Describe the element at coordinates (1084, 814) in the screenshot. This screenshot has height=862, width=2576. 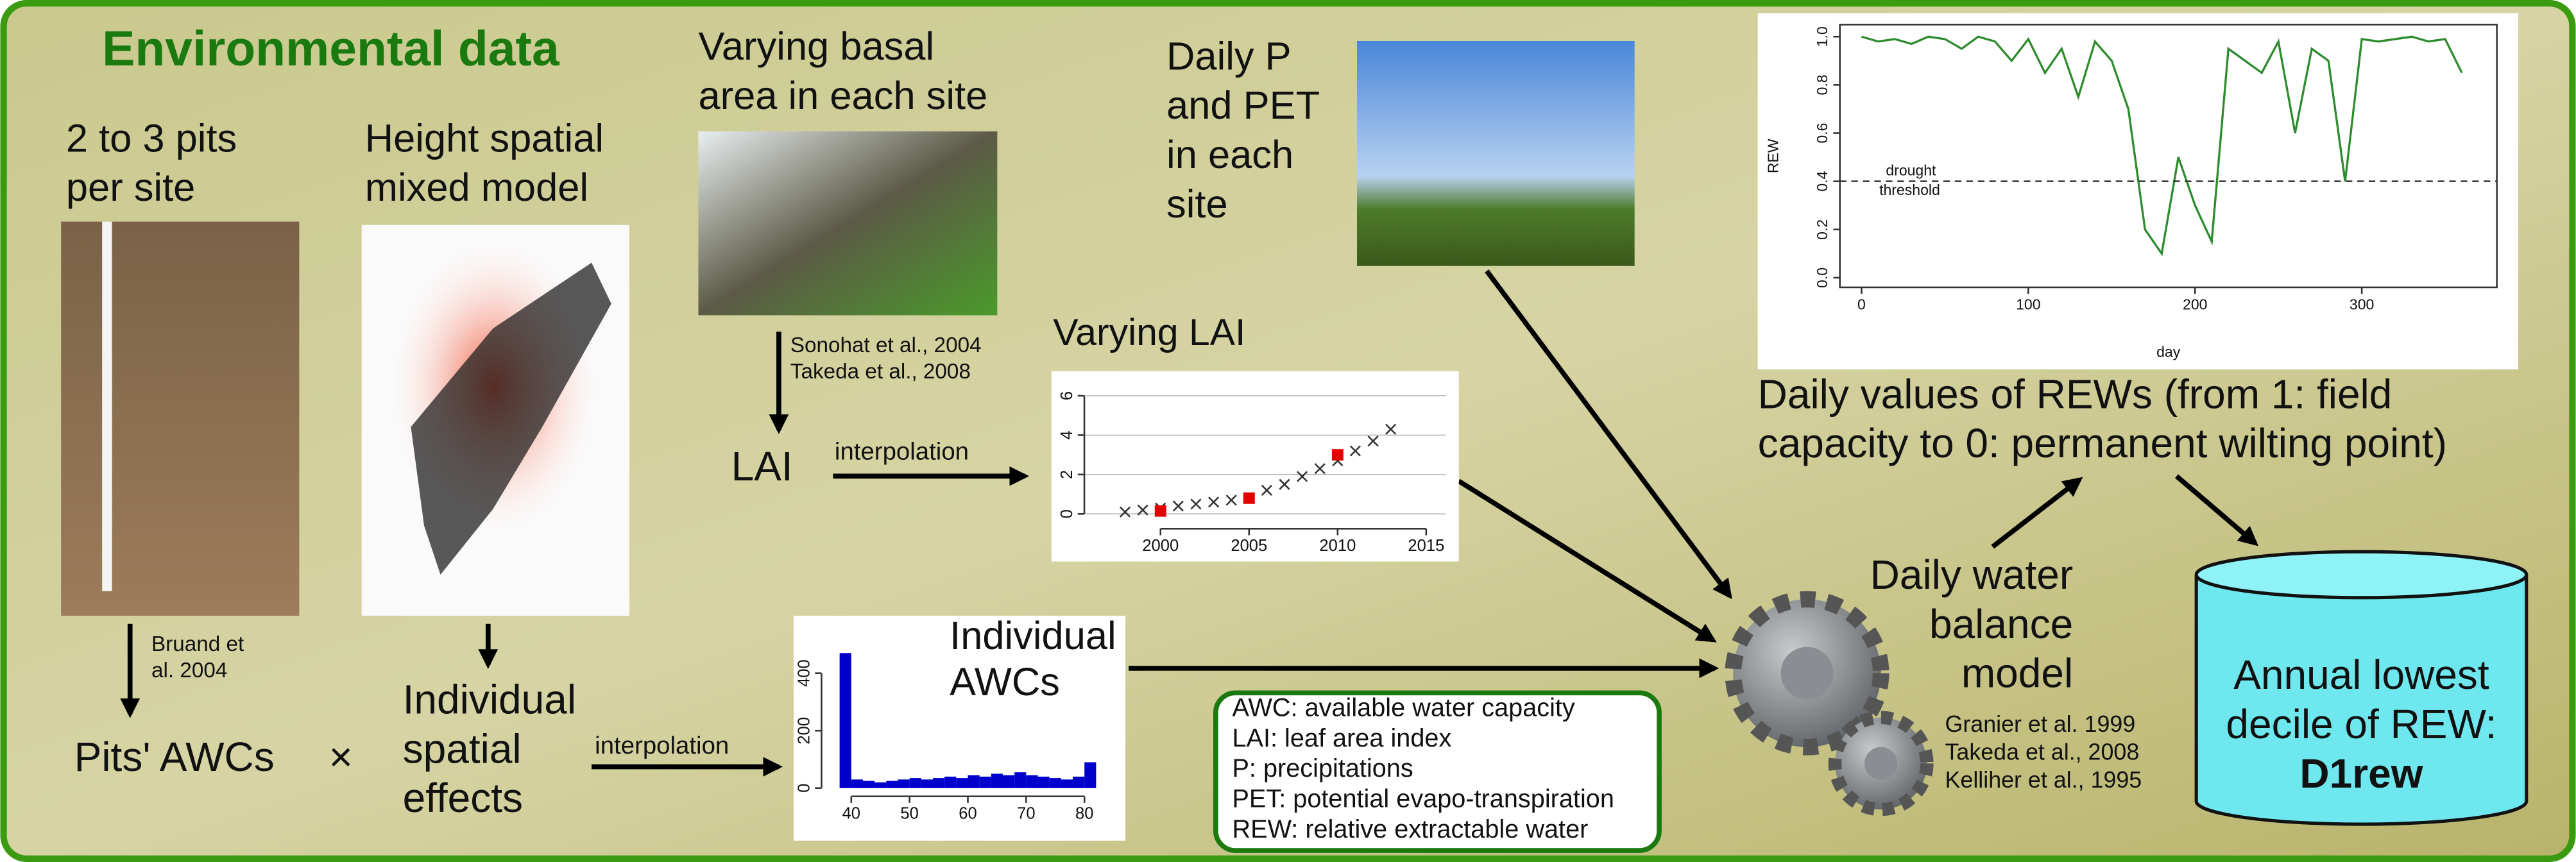
I see `x-tick-label: 80` at that location.